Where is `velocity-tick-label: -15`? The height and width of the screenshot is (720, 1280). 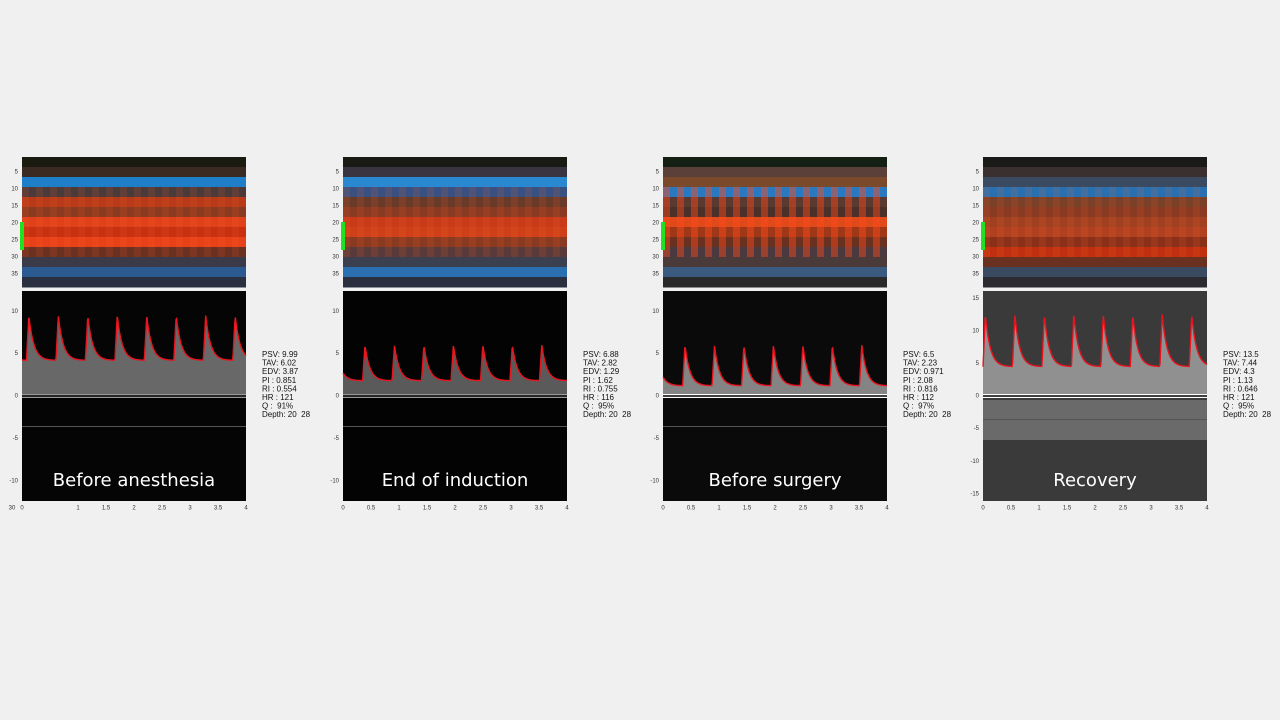 velocity-tick-label: -15 is located at coordinates (974, 494).